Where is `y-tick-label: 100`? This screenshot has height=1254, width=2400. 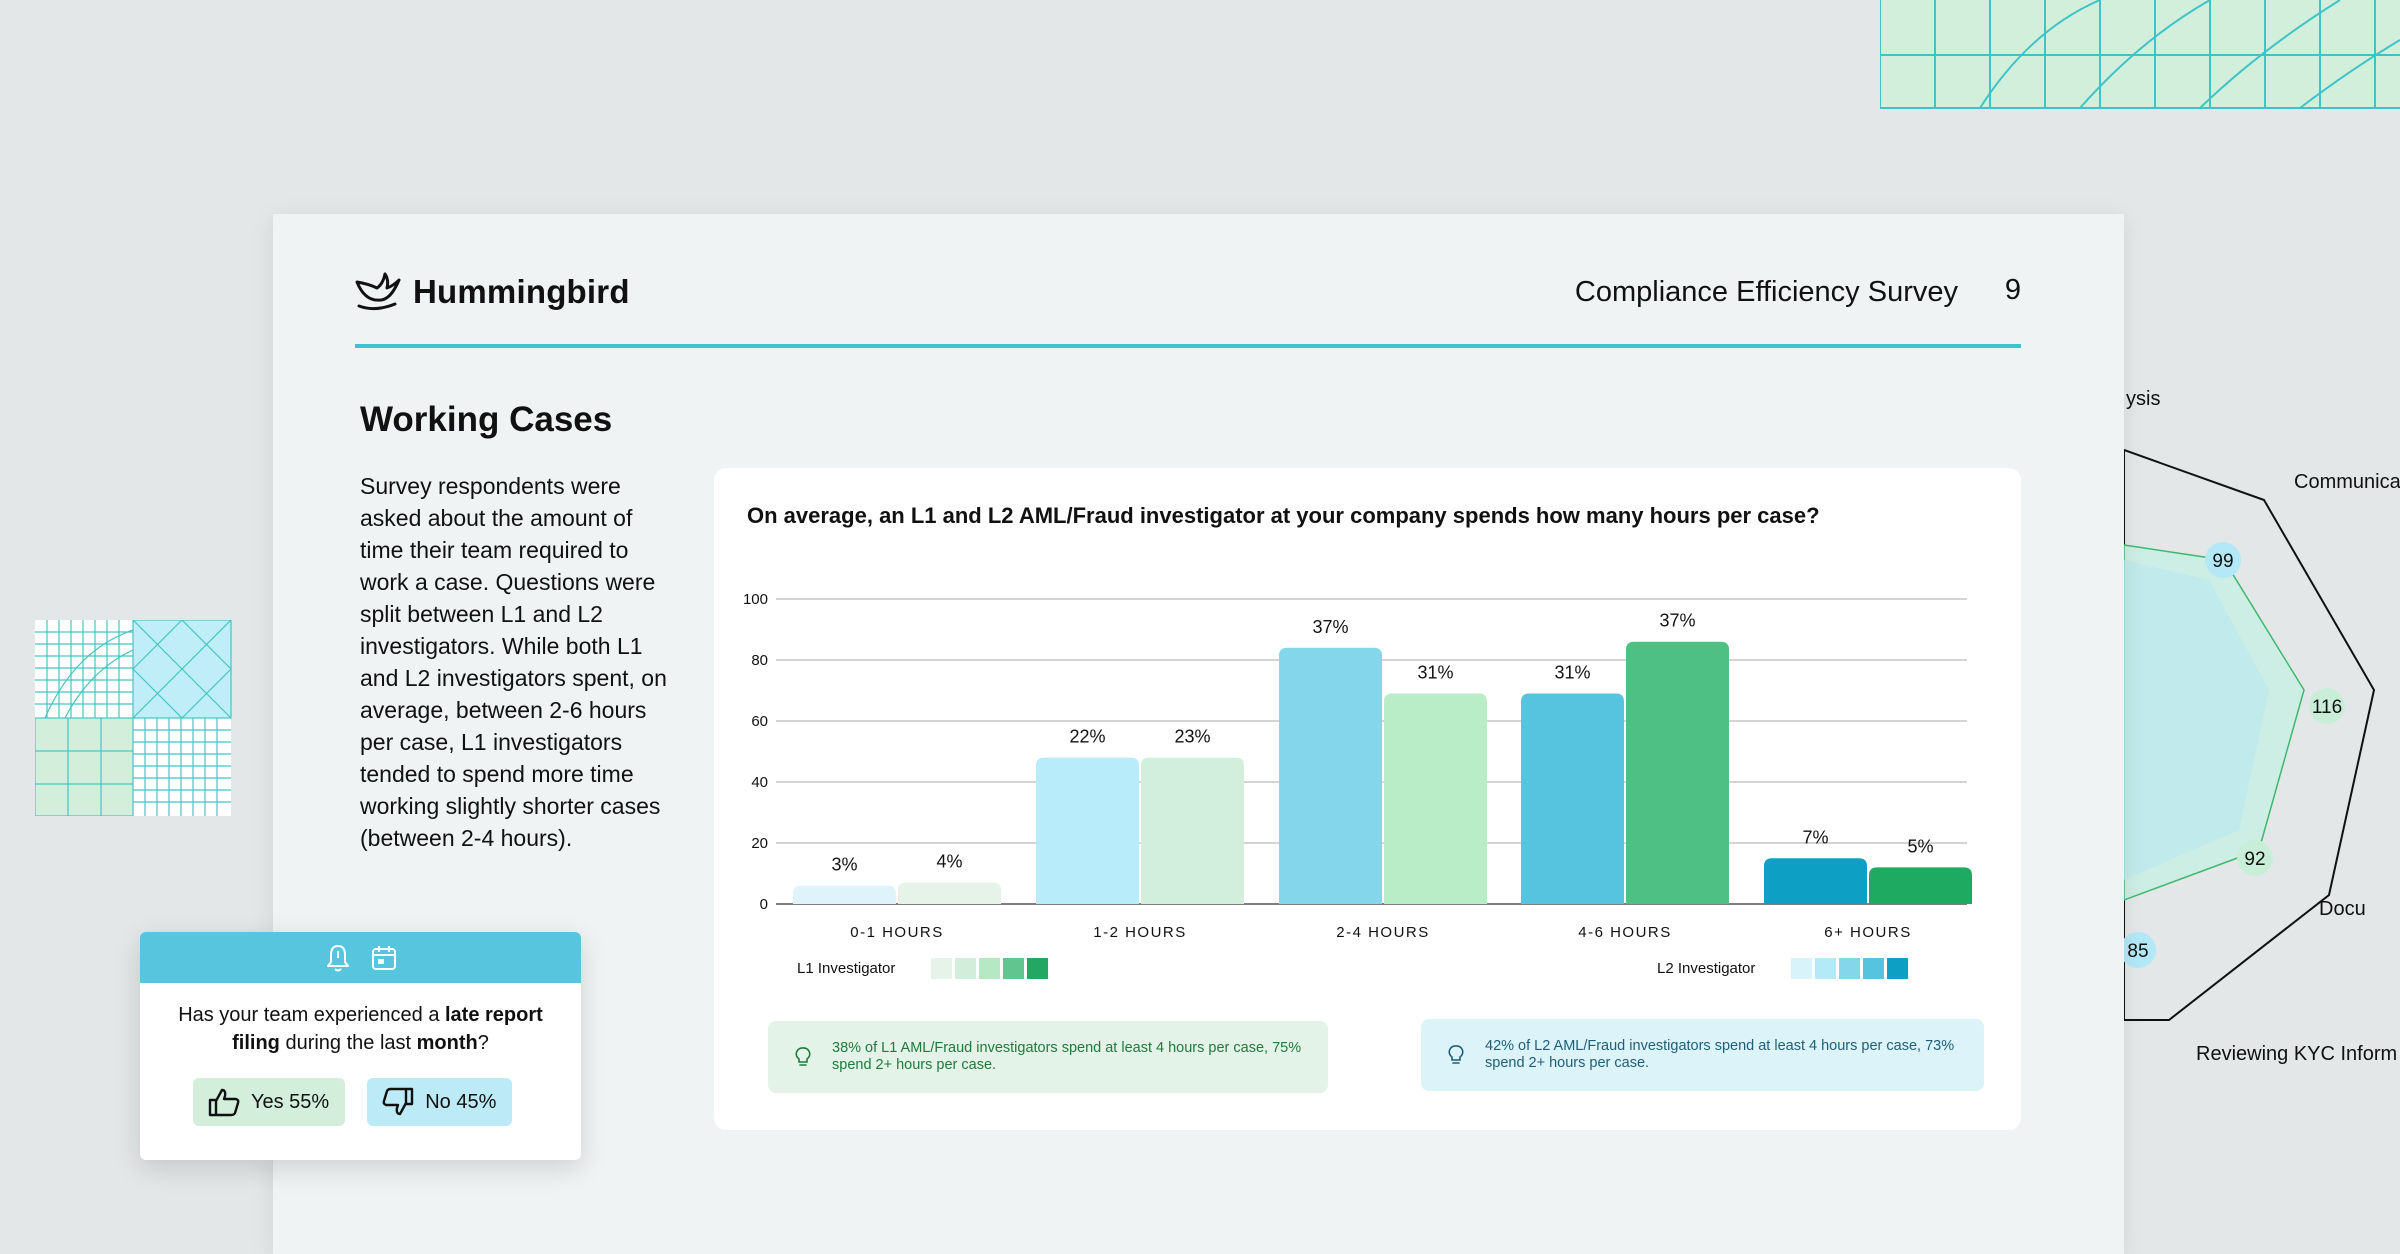
y-tick-label: 100 is located at coordinates (755, 599).